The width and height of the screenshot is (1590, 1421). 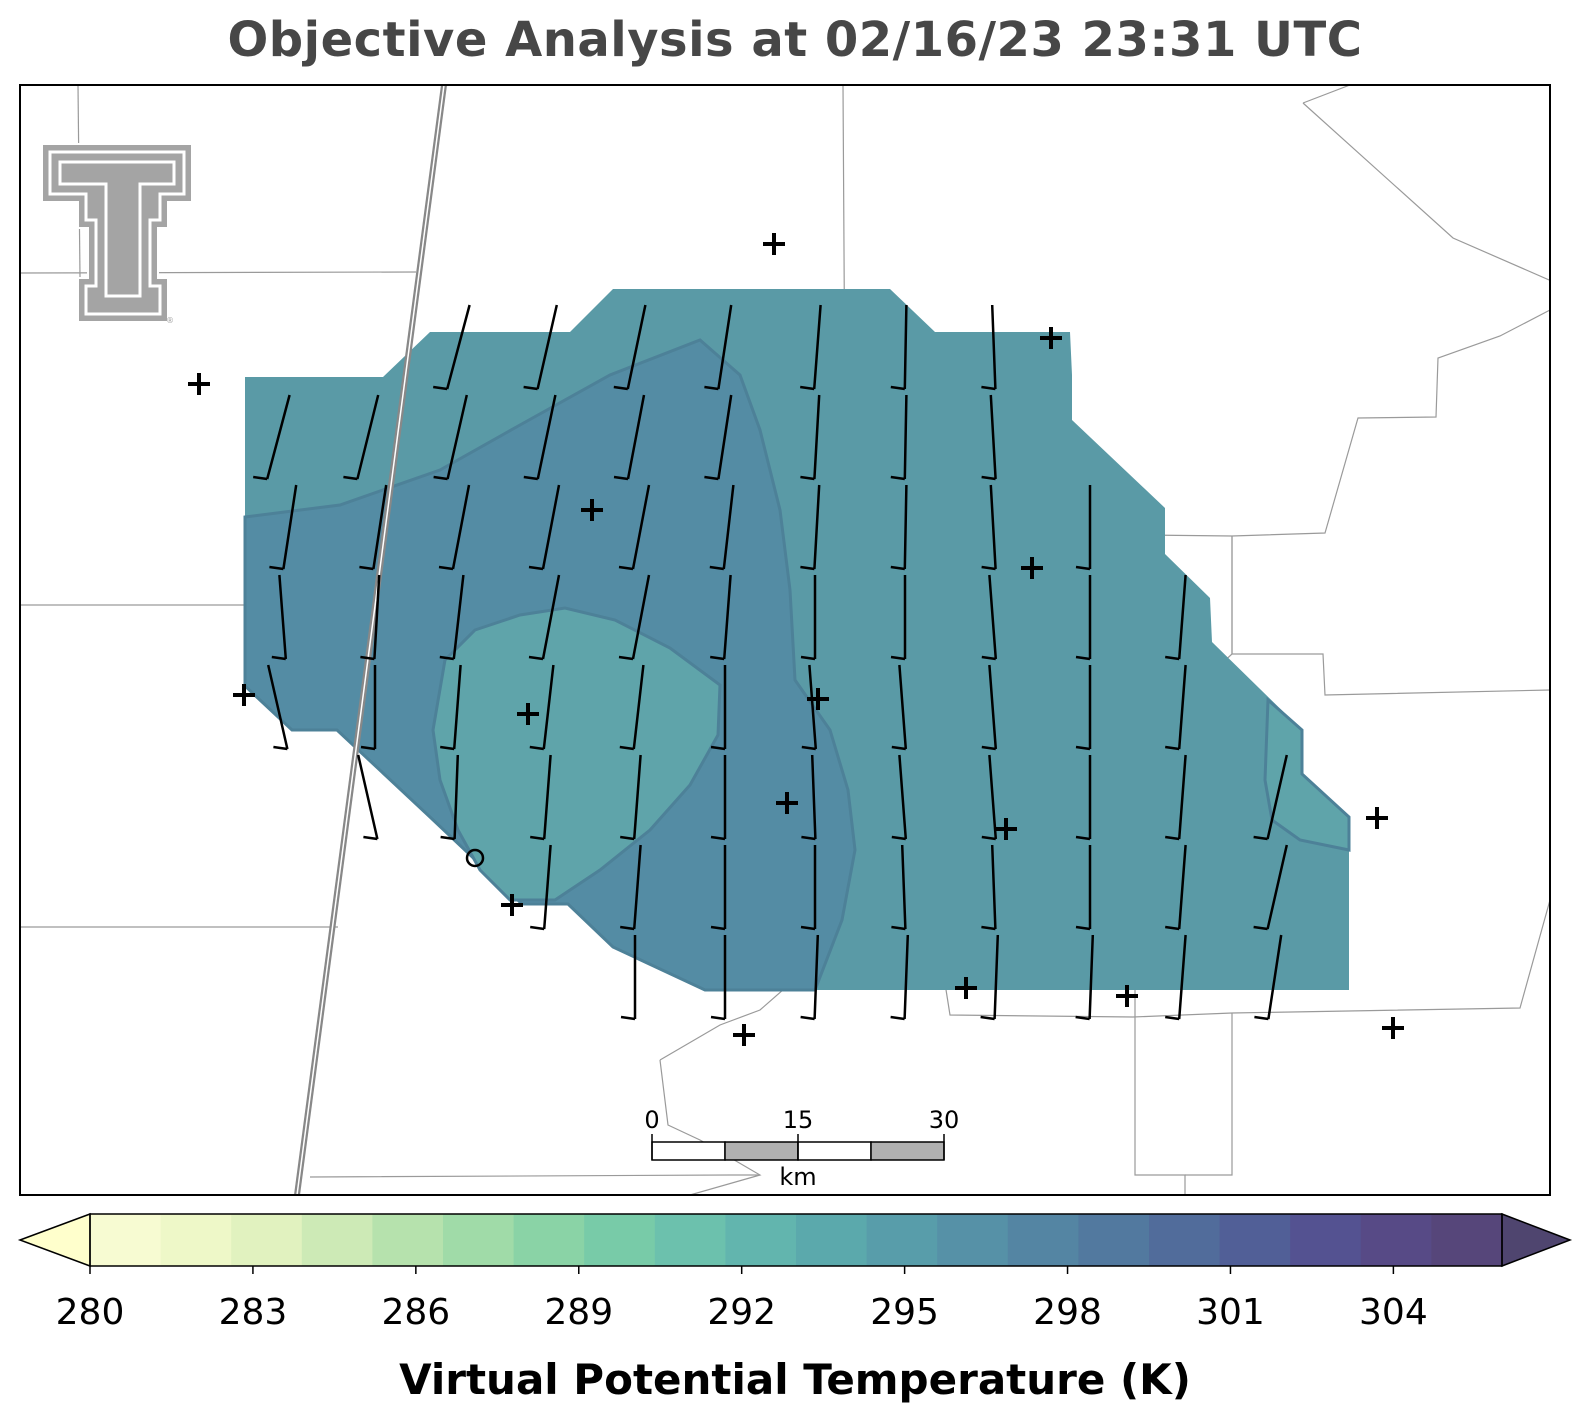 I want to click on colorbar-segments, so click(x=796, y=1240).